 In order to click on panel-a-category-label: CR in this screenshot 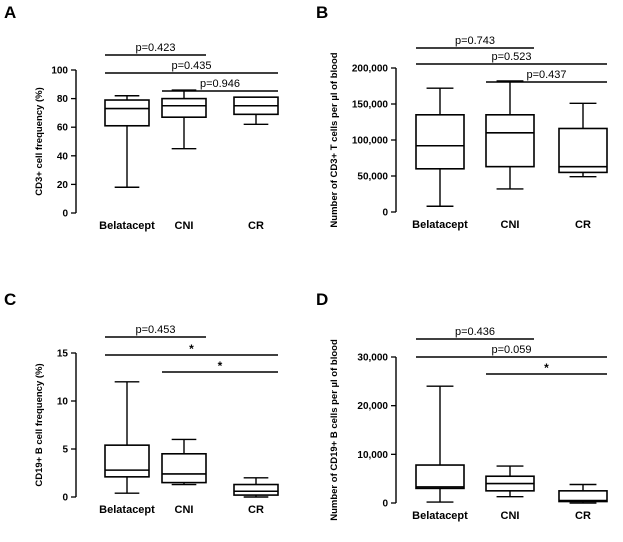, I will do `click(256, 226)`.